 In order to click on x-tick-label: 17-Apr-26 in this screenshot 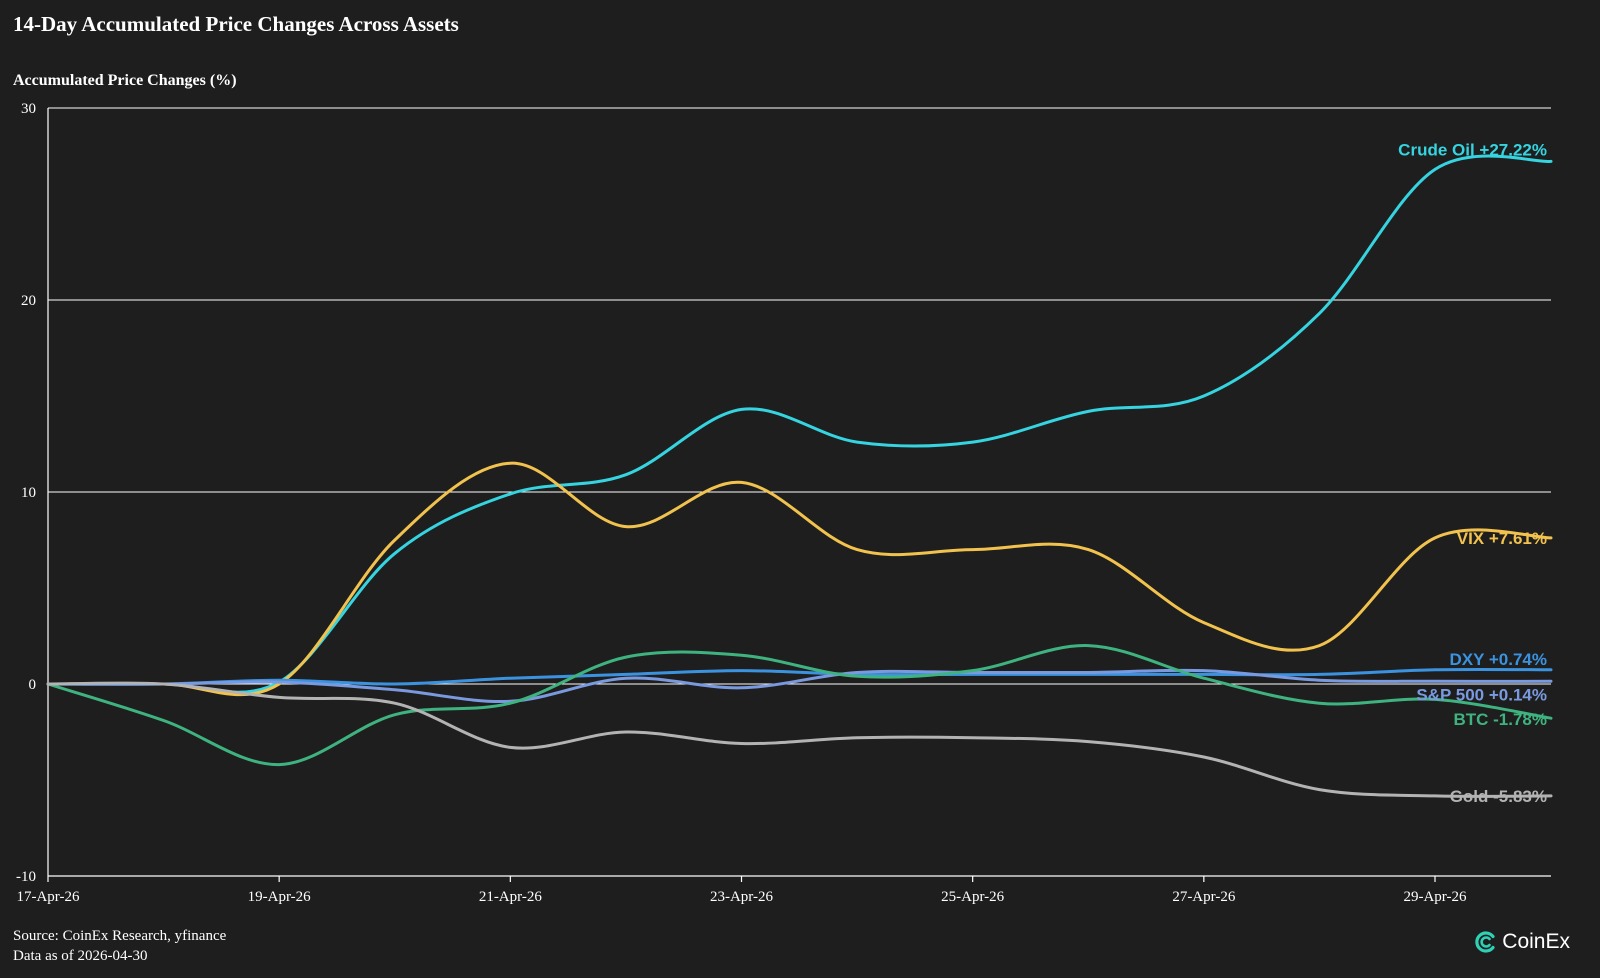, I will do `click(48, 897)`.